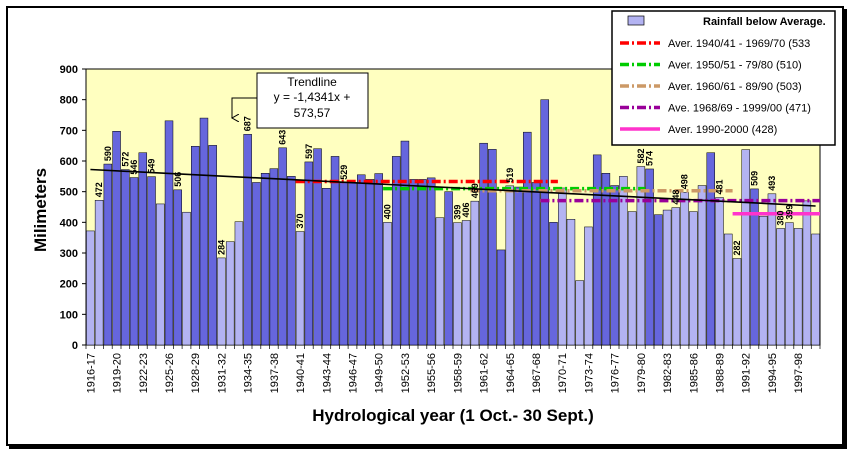 The width and height of the screenshot is (850, 450). Describe the element at coordinates (160, 274) in the screenshot. I see `bar-1924` at that location.